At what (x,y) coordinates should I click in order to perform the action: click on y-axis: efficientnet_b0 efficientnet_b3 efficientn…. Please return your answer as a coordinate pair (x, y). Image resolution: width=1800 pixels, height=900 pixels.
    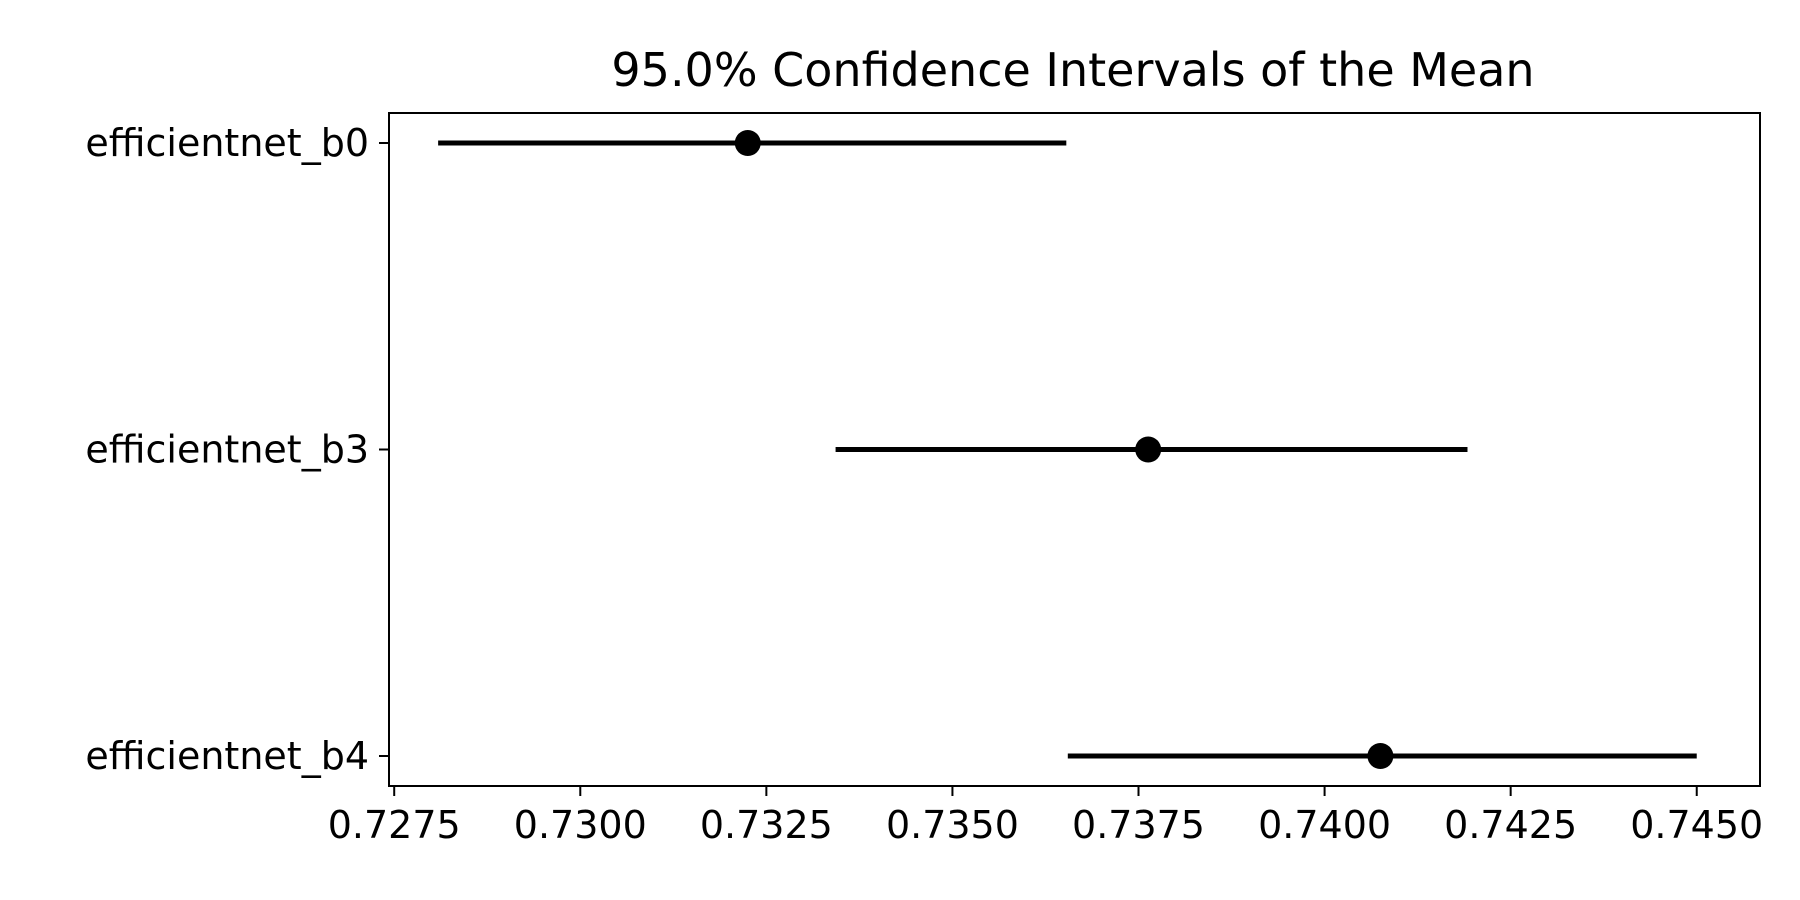
    Looking at the image, I should click on (237, 449).